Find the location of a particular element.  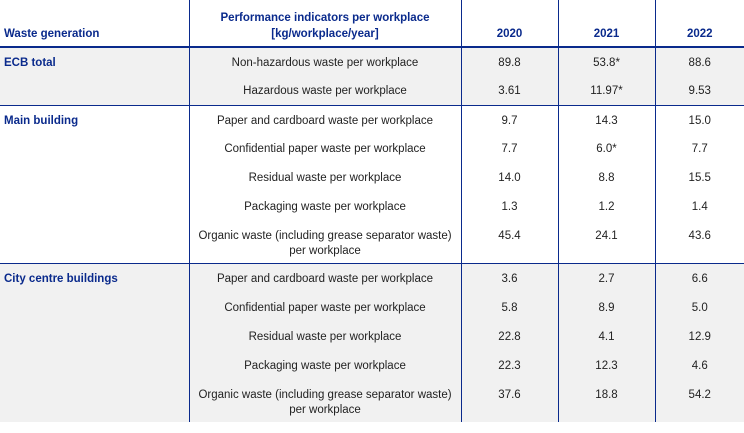

value-2020: 22.8 is located at coordinates (509, 336).